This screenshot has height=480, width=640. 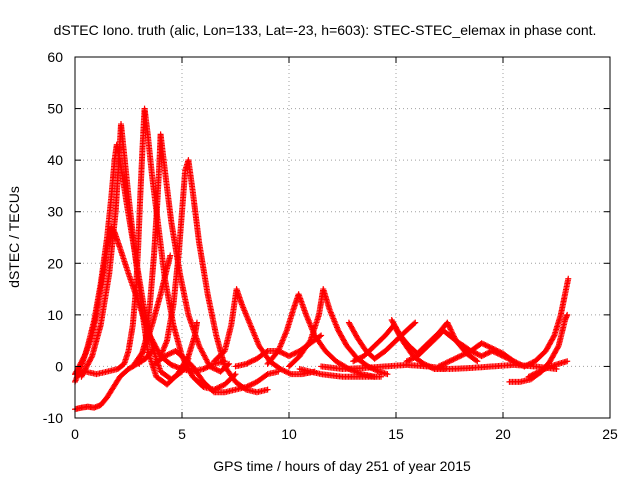 I want to click on y-tick-label: 20, so click(x=55, y=263).